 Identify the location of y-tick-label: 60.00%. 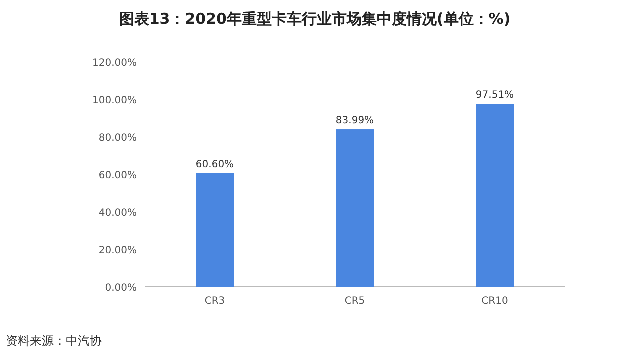
(117, 176).